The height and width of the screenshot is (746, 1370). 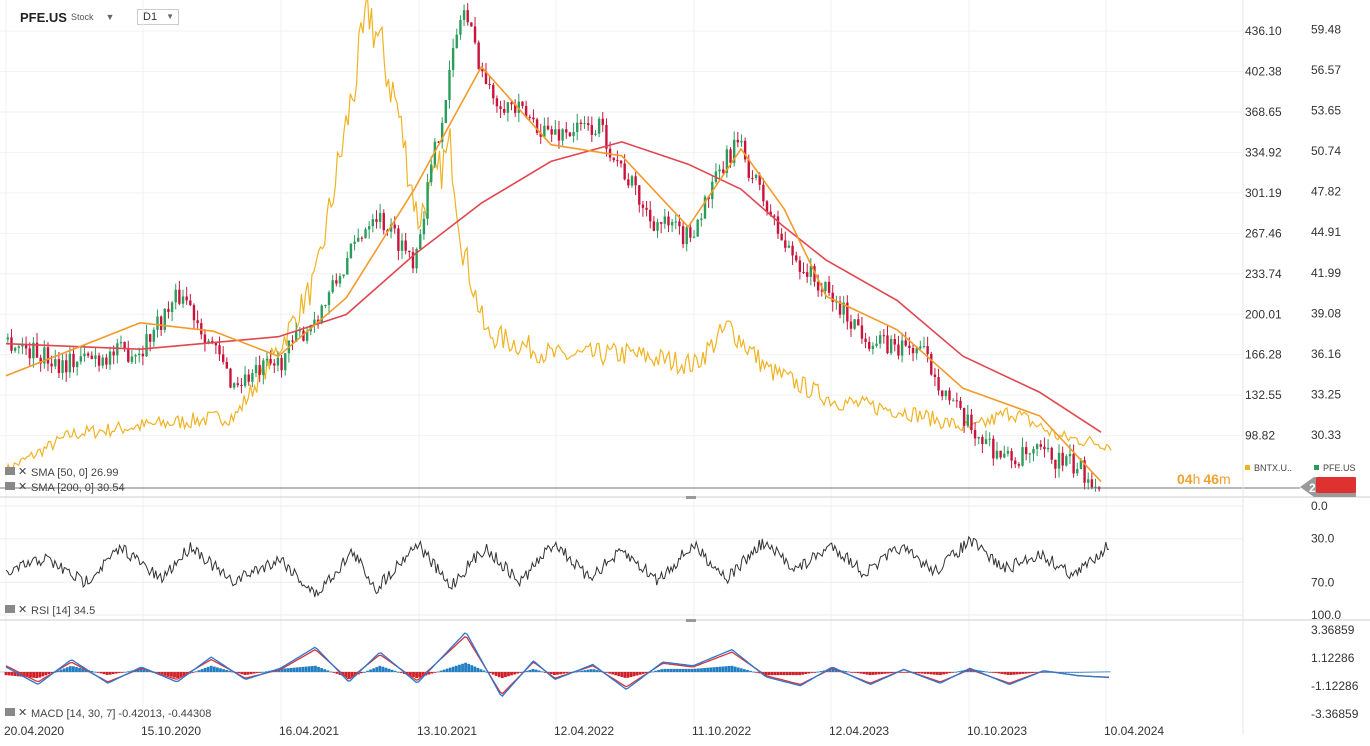 I want to click on macd-panel, so click(x=557, y=665).